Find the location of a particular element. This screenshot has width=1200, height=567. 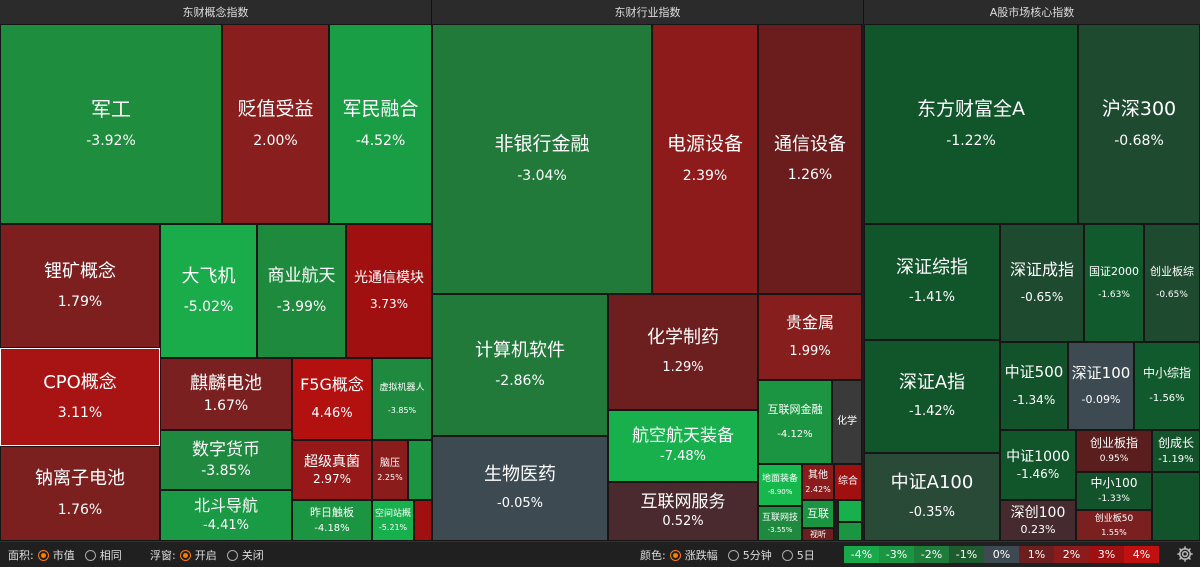

legend-swatch: -1% is located at coordinates (966, 554).